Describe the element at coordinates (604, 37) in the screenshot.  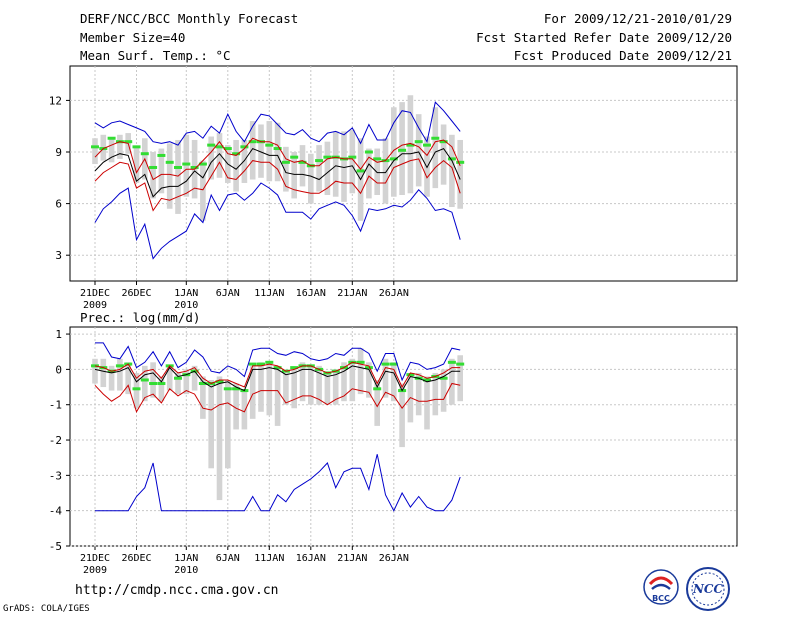
I see `forecast-started-date: Fcst Started Refer Date 2009/12/20` at that location.